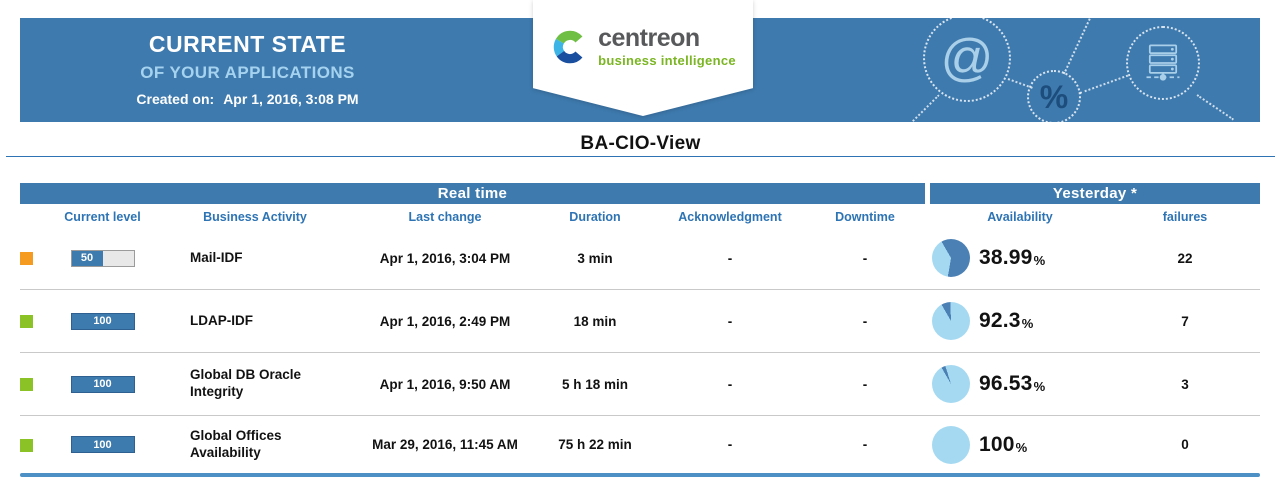  I want to click on current-level-bar: 50, so click(102, 258).